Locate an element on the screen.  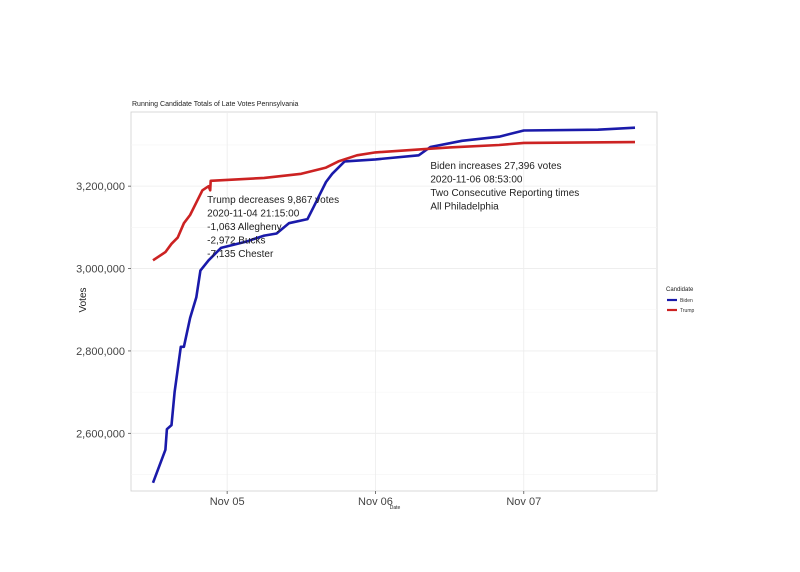
annotation-1-line: -2,972 Bucks is located at coordinates (236, 241).